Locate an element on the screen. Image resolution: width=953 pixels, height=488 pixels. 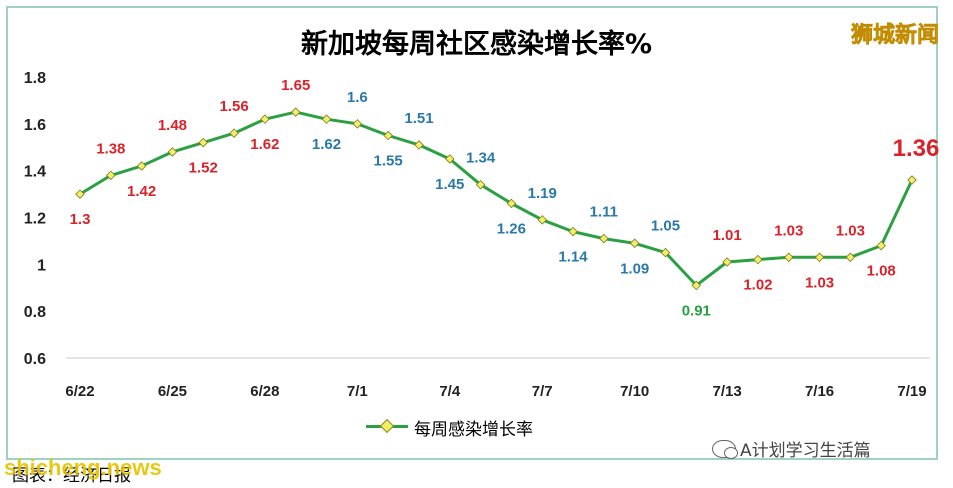
data-label: 1.09 is located at coordinates (634, 268).